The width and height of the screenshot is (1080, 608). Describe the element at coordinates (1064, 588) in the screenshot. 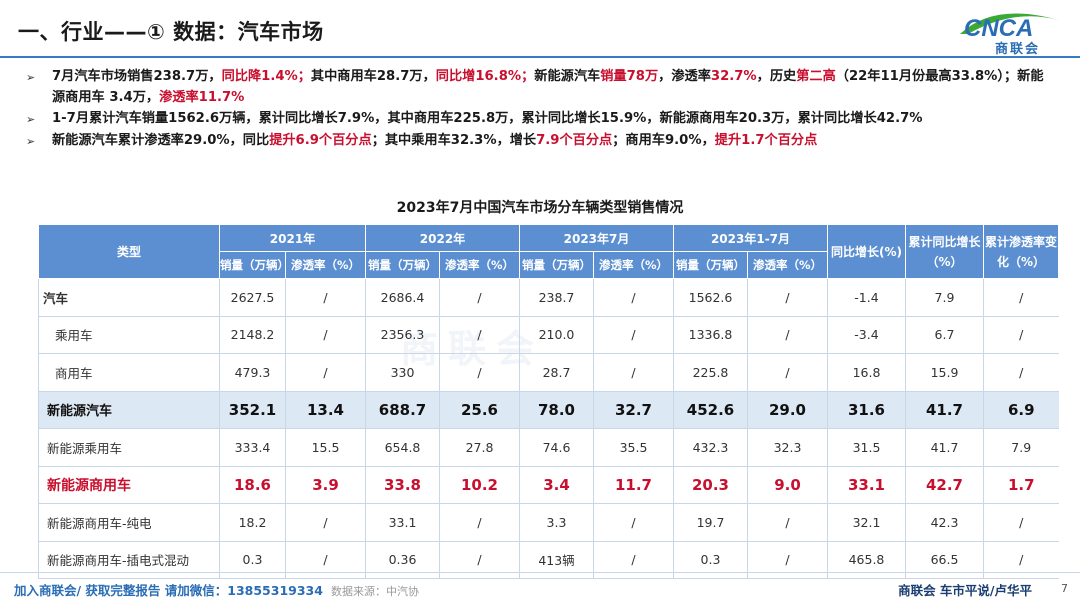

I see `page-number: 7` at that location.